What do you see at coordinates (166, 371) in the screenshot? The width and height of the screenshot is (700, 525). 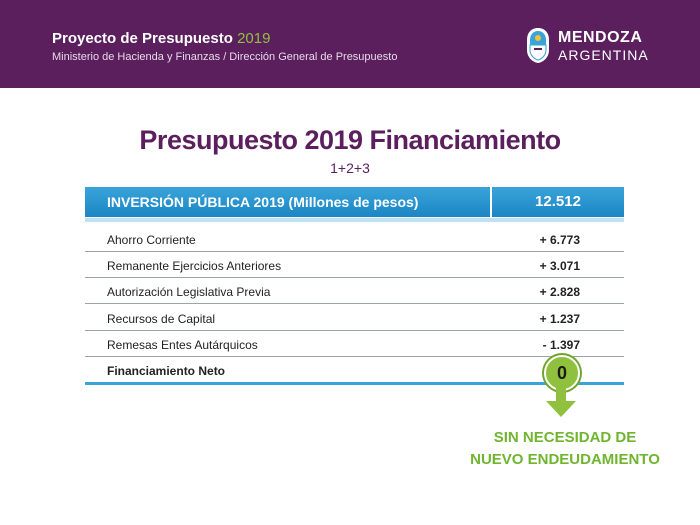 I see `total-label: Financiamiento Neto` at bounding box center [166, 371].